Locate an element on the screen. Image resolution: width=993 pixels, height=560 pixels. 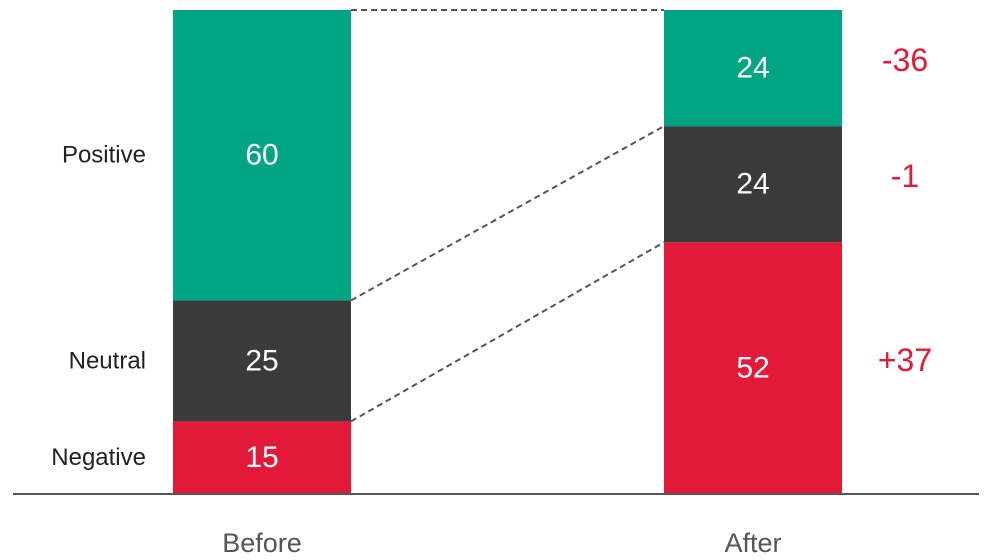
x-axis-labels: Before After is located at coordinates (501, 543).